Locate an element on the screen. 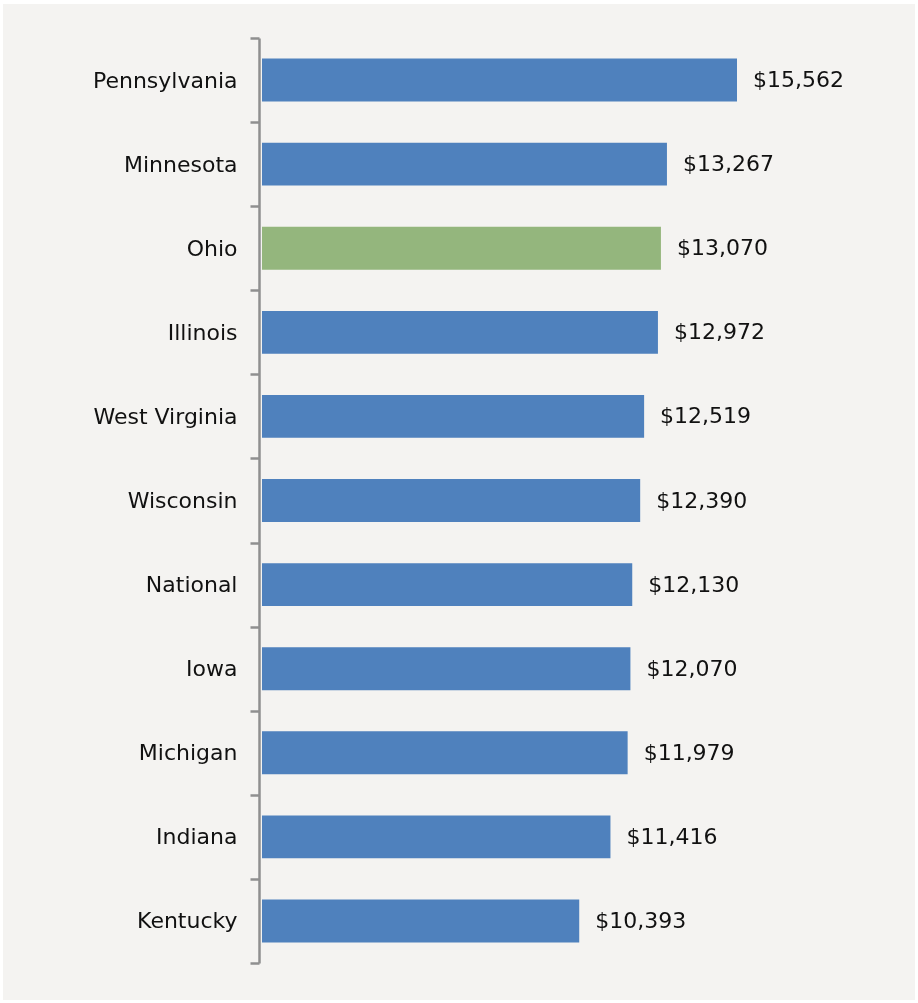  data-label: $12,130 is located at coordinates (694, 584).